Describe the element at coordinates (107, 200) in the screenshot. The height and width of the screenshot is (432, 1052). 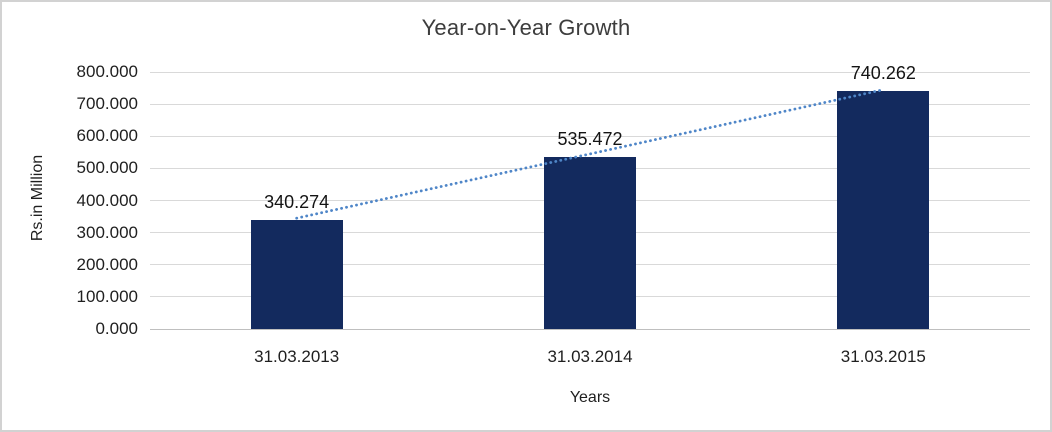
I see `y-tick-label: 400.000` at that location.